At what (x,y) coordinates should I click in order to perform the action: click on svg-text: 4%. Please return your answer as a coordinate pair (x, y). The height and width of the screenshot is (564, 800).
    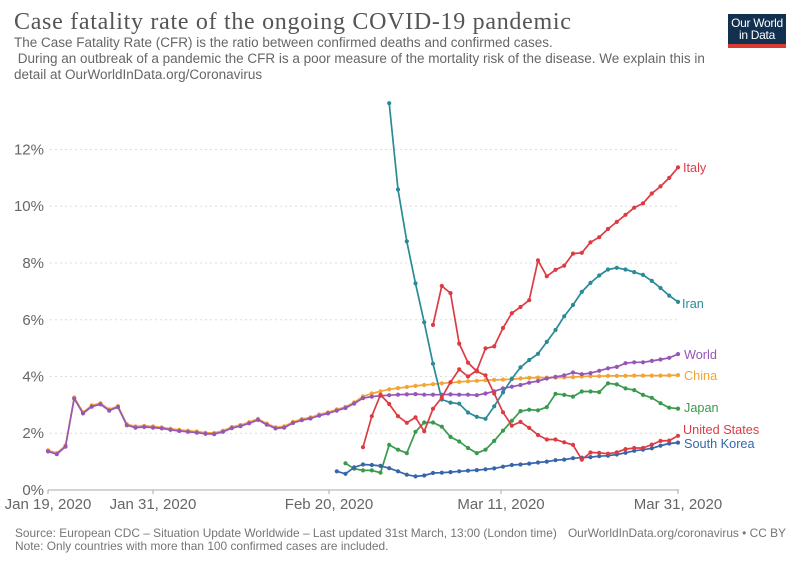
    Looking at the image, I should click on (33, 377).